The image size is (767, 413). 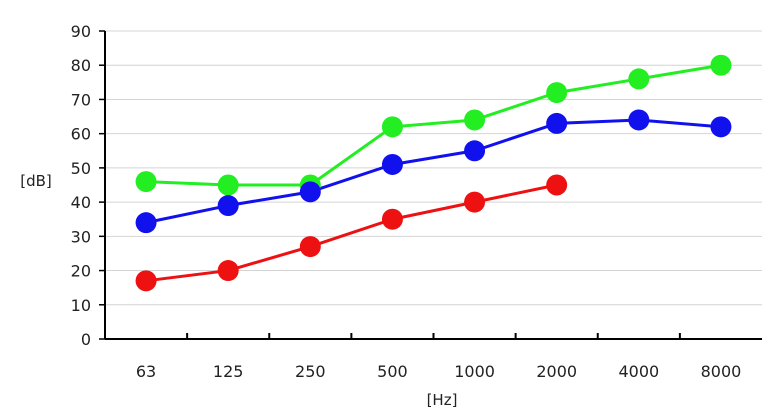 What do you see at coordinates (81, 202) in the screenshot?
I see `y-tick-label: 40` at bounding box center [81, 202].